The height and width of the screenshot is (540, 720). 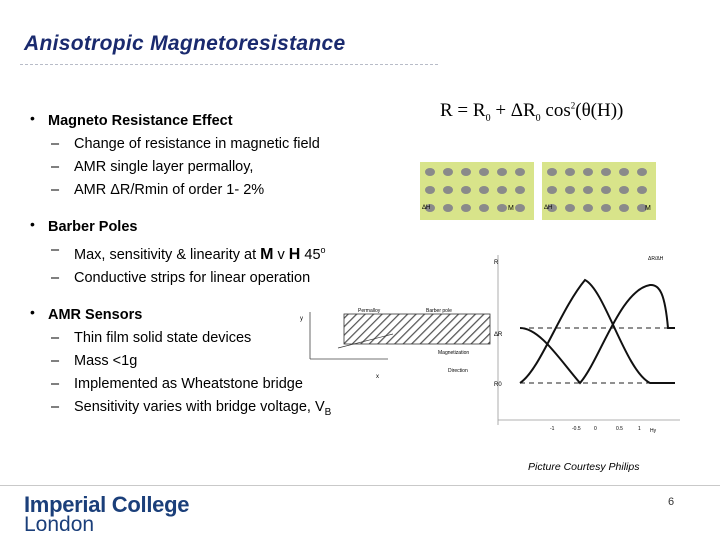 What do you see at coordinates (552, 429) in the screenshot?
I see `x-tick-label: -1` at bounding box center [552, 429].